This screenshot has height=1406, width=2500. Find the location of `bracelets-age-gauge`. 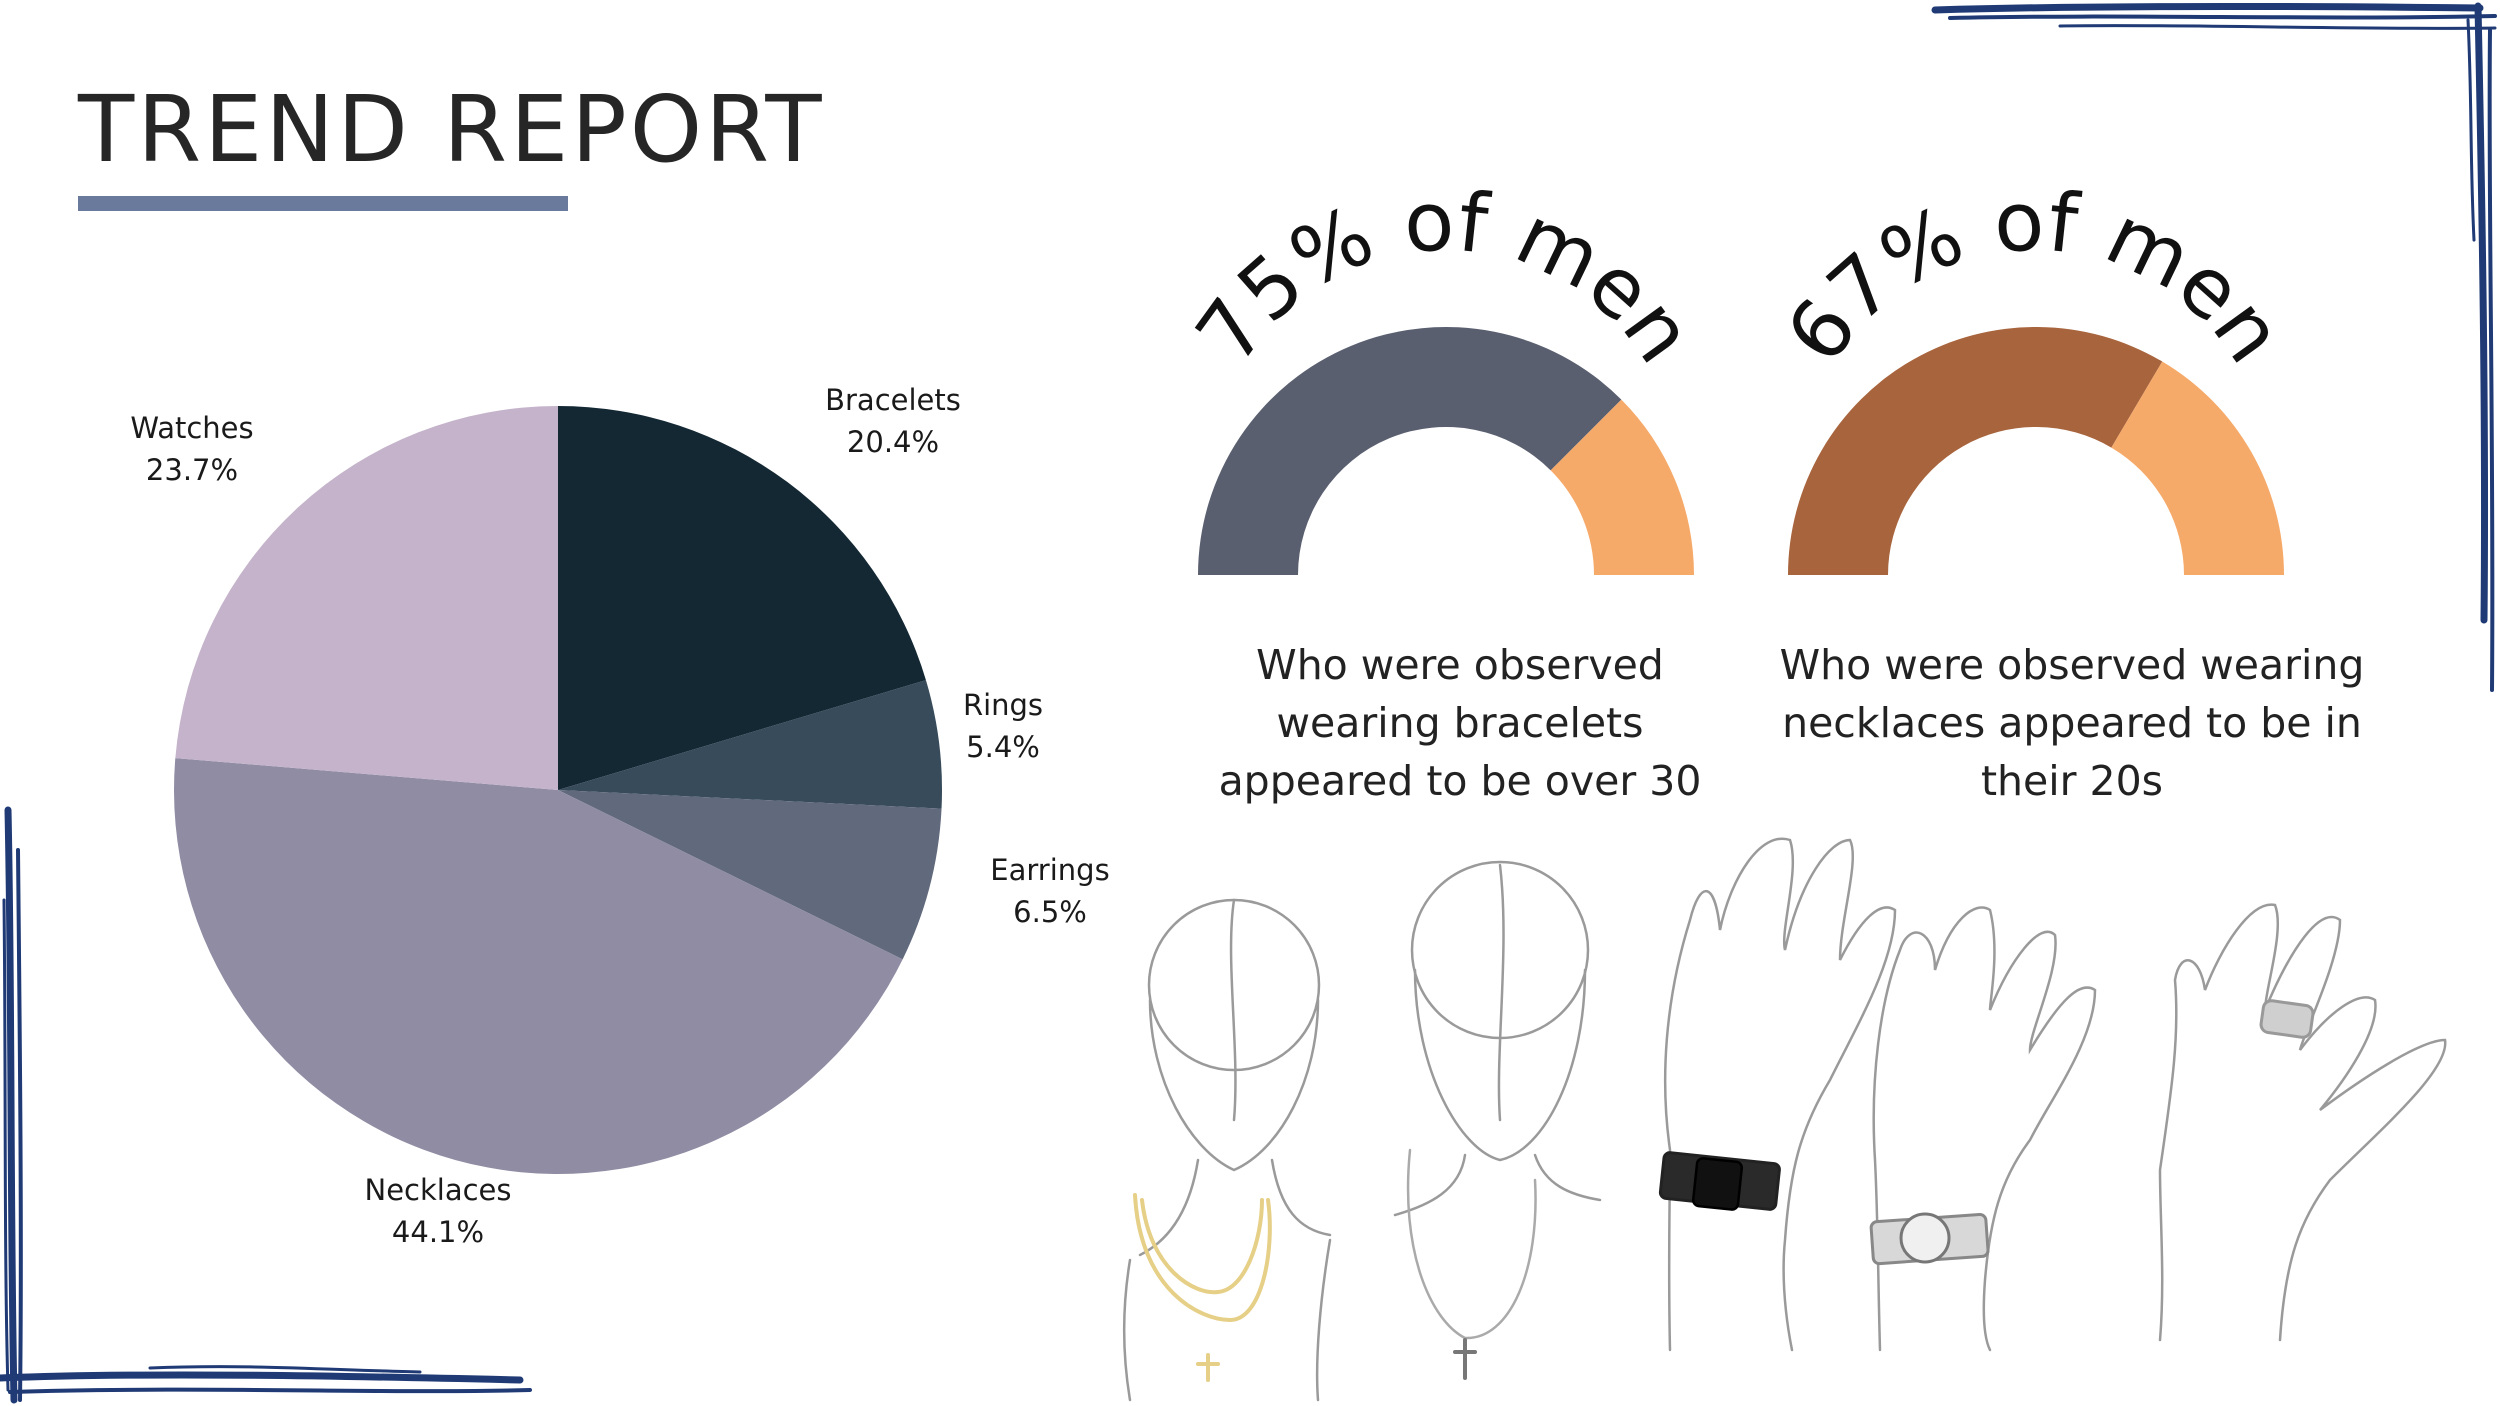

bracelets-age-gauge is located at coordinates (1446, 451).